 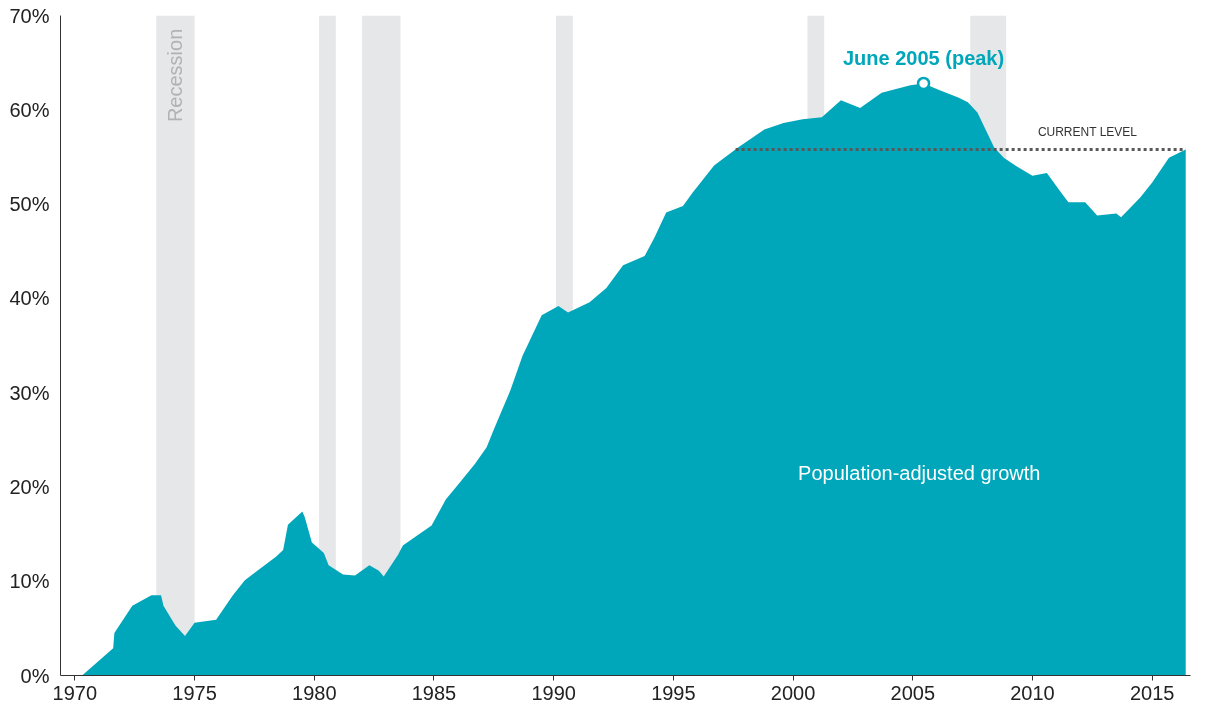 I want to click on x-tick-label: 1980, so click(x=314, y=692).